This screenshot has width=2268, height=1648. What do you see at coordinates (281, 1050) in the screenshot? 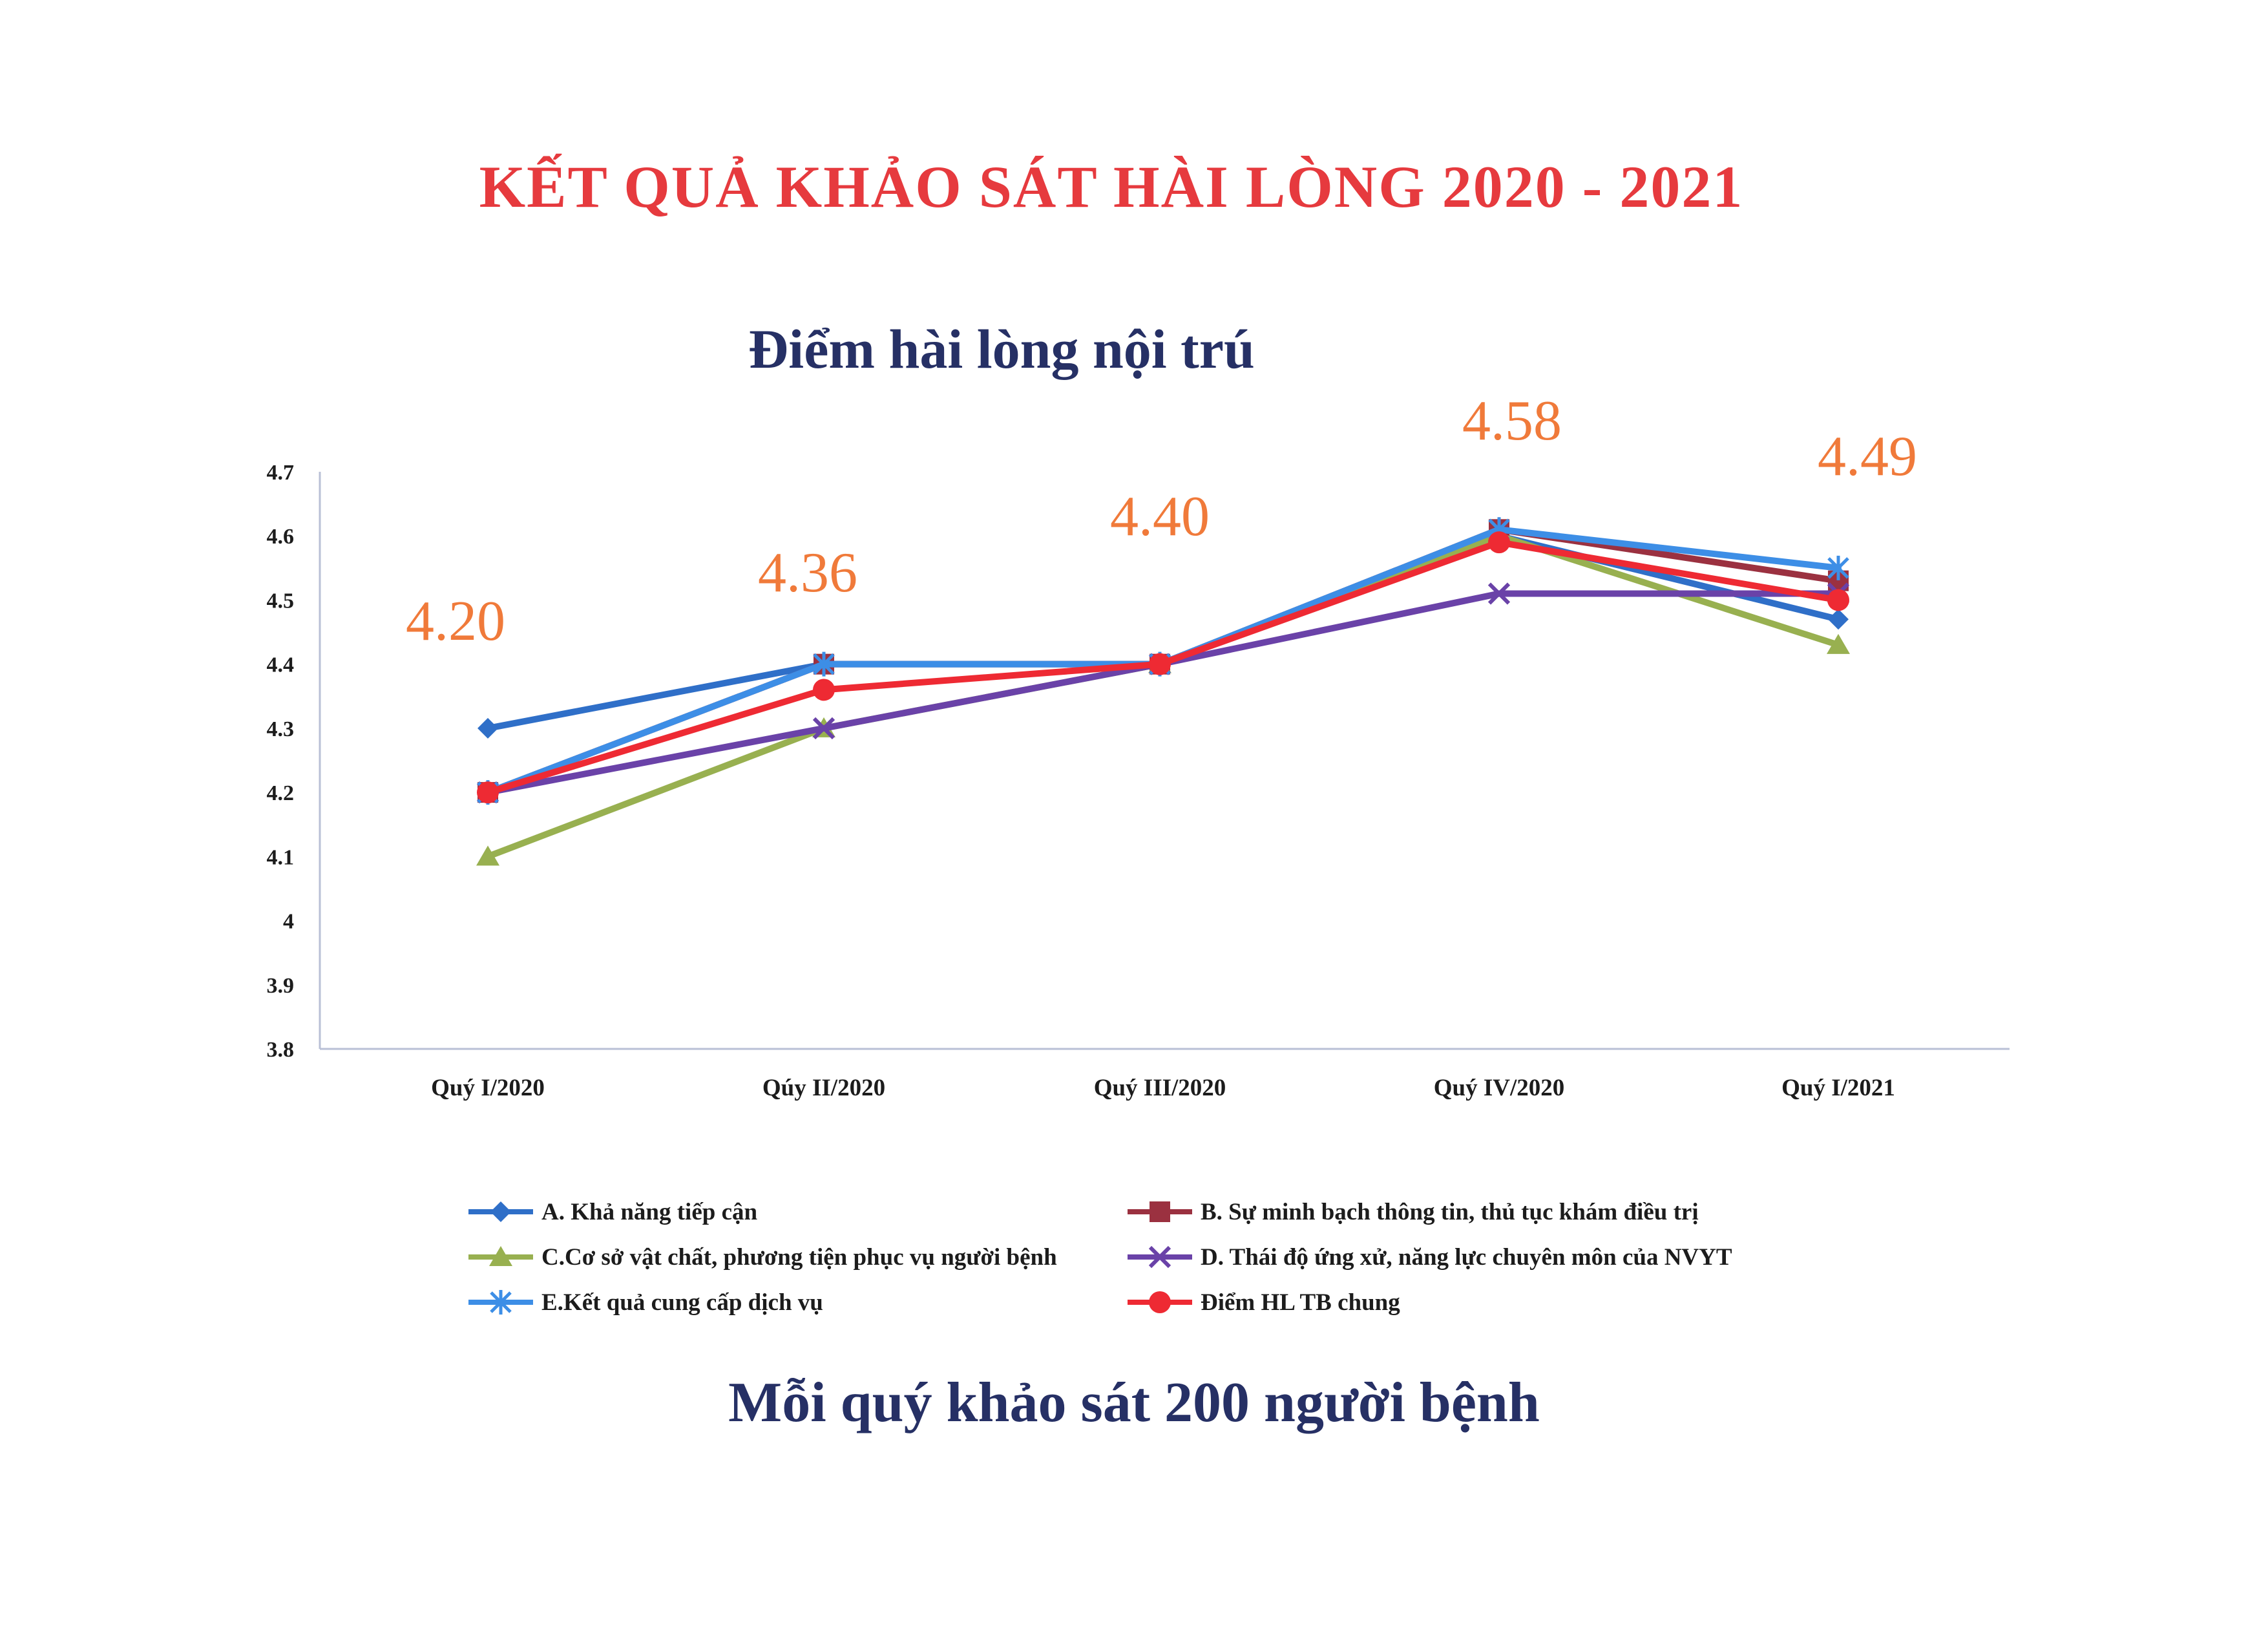
I see `y-tick-label: 3.8` at bounding box center [281, 1050].